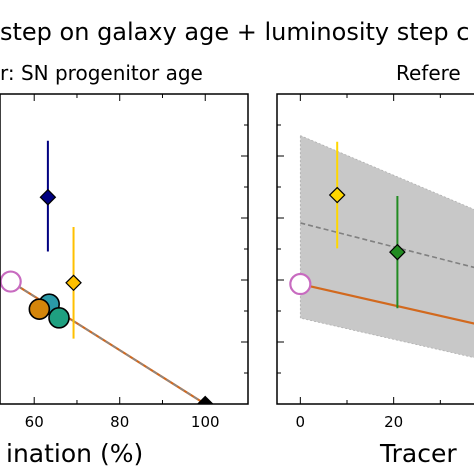 Image resolution: width=474 pixels, height=474 pixels. I want to click on right-x-tick-label: 0, so click(301, 422).